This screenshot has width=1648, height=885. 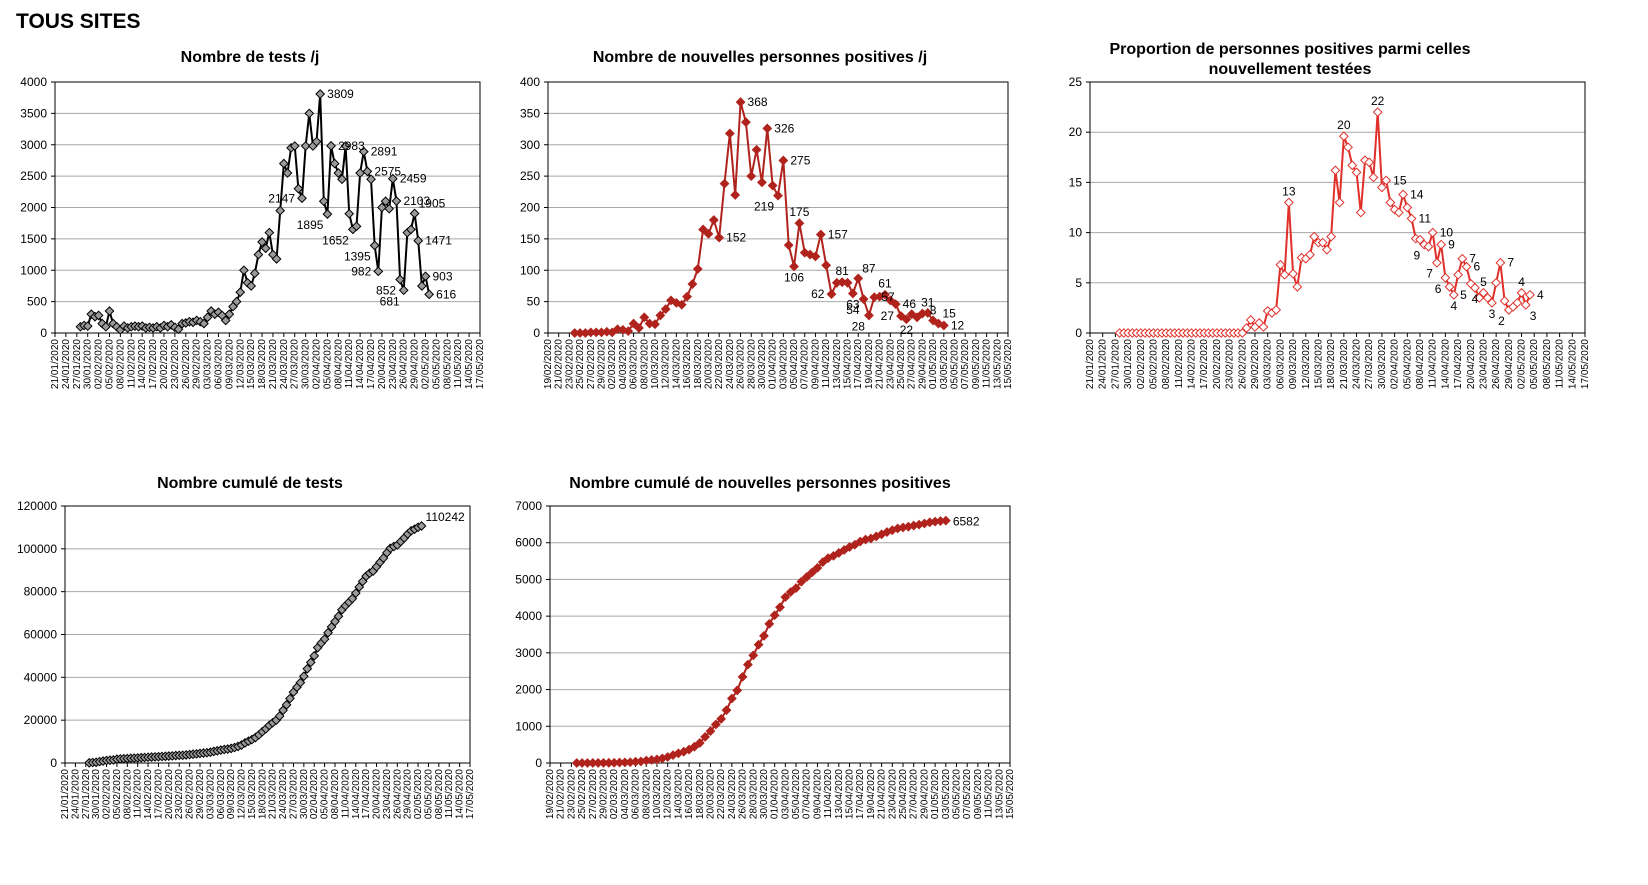 What do you see at coordinates (229, 364) in the screenshot?
I see `x-tick-label: 09/03/2020` at bounding box center [229, 364].